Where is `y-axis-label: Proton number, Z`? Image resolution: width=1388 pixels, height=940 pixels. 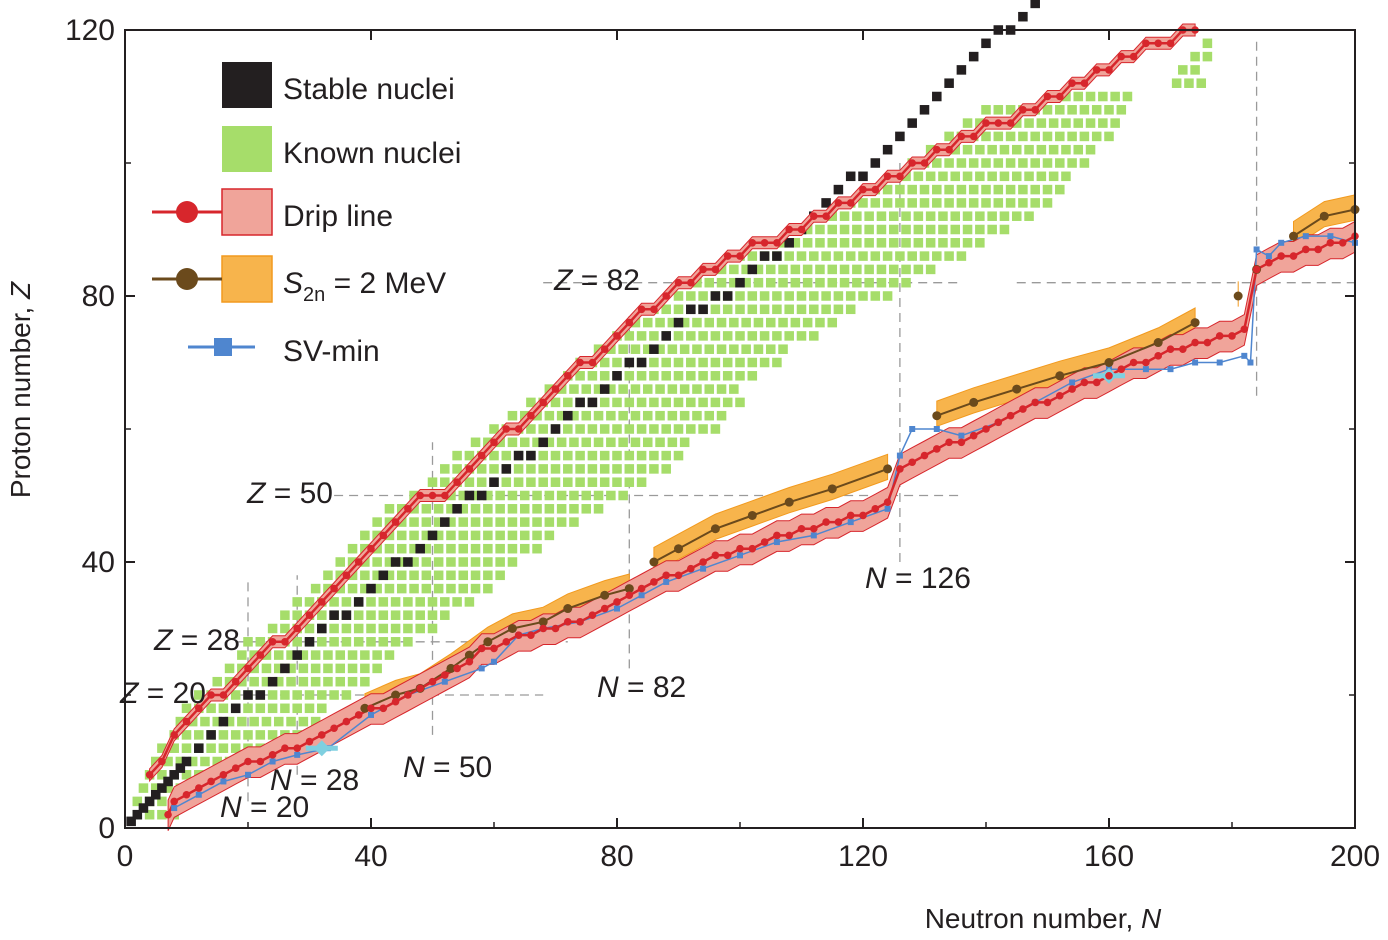 y-axis-label: Proton number, Z is located at coordinates (20, 389).